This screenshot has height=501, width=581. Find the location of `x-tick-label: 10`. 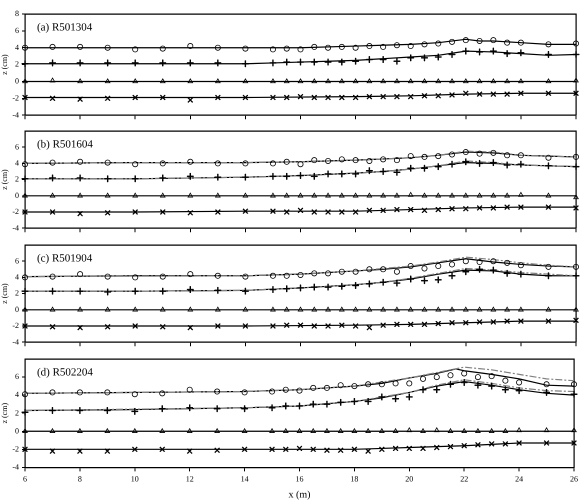

x-tick-label: 10 is located at coordinates (134, 479).